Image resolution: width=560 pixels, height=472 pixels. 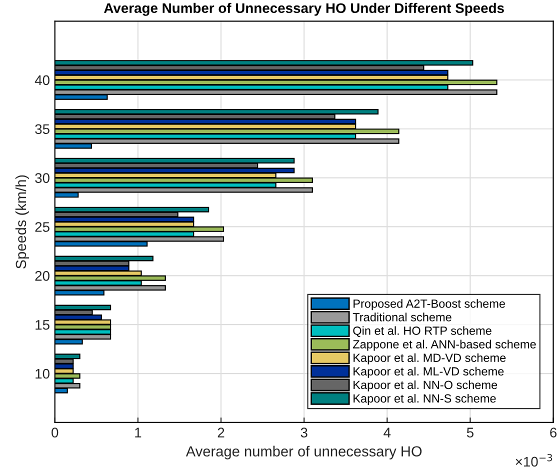 What do you see at coordinates (553, 433) in the screenshot?
I see `x-tick-label: 6` at bounding box center [553, 433].